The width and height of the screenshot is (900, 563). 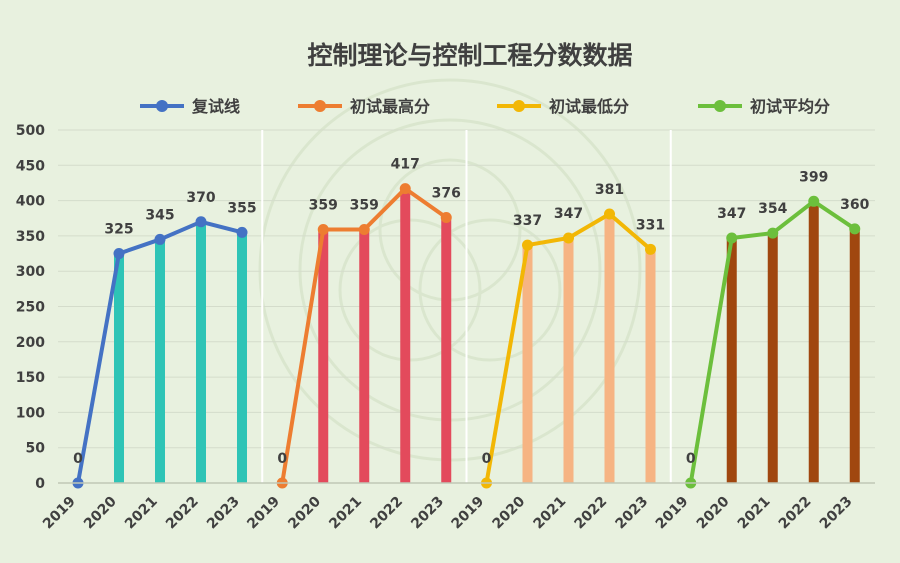 What do you see at coordinates (390, 106) in the screenshot?
I see `legend-label: 初试最高分` at bounding box center [390, 106].